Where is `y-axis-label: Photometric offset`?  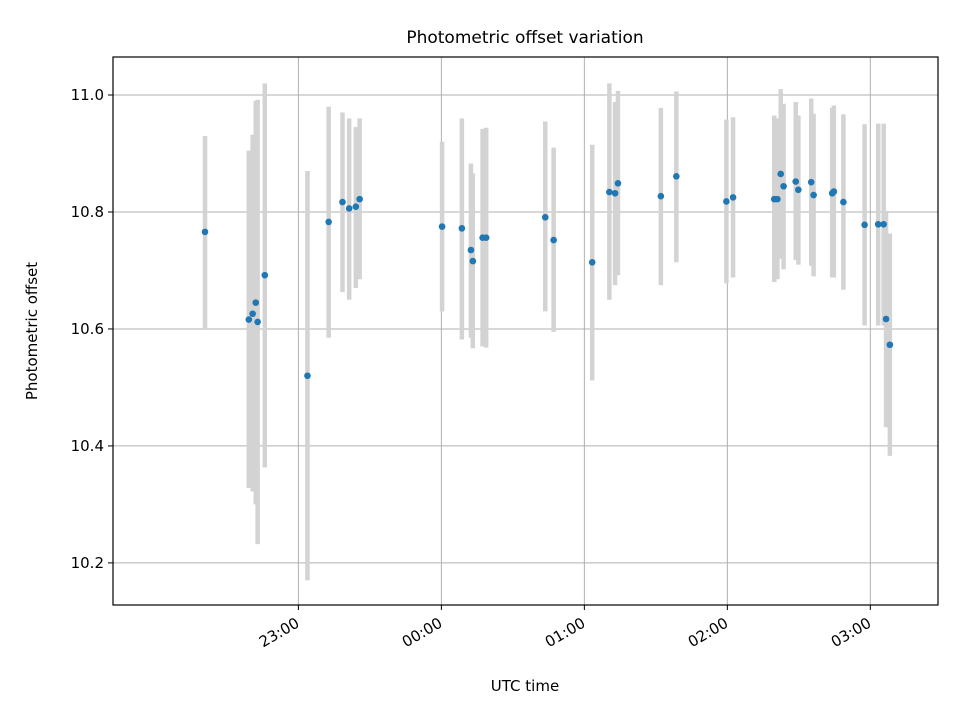 y-axis-label: Photometric offset is located at coordinates (32, 331).